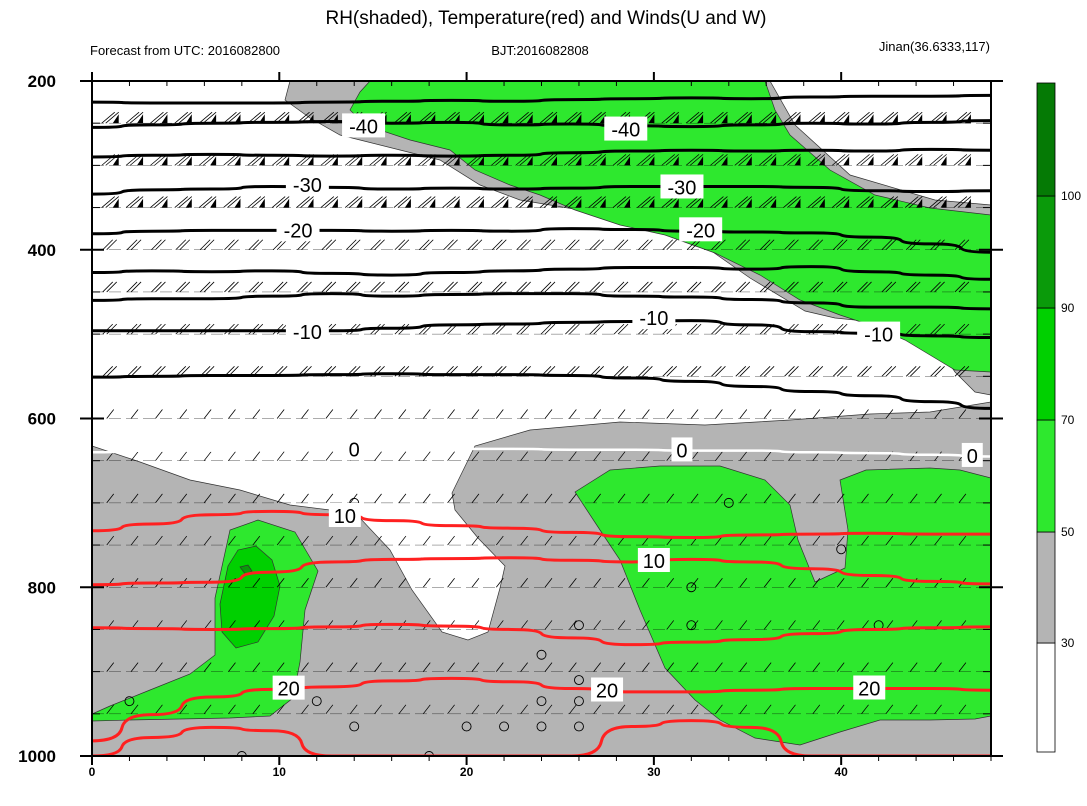  Describe the element at coordinates (298, 229) in the screenshot. I see `contour-label: -20` at that location.